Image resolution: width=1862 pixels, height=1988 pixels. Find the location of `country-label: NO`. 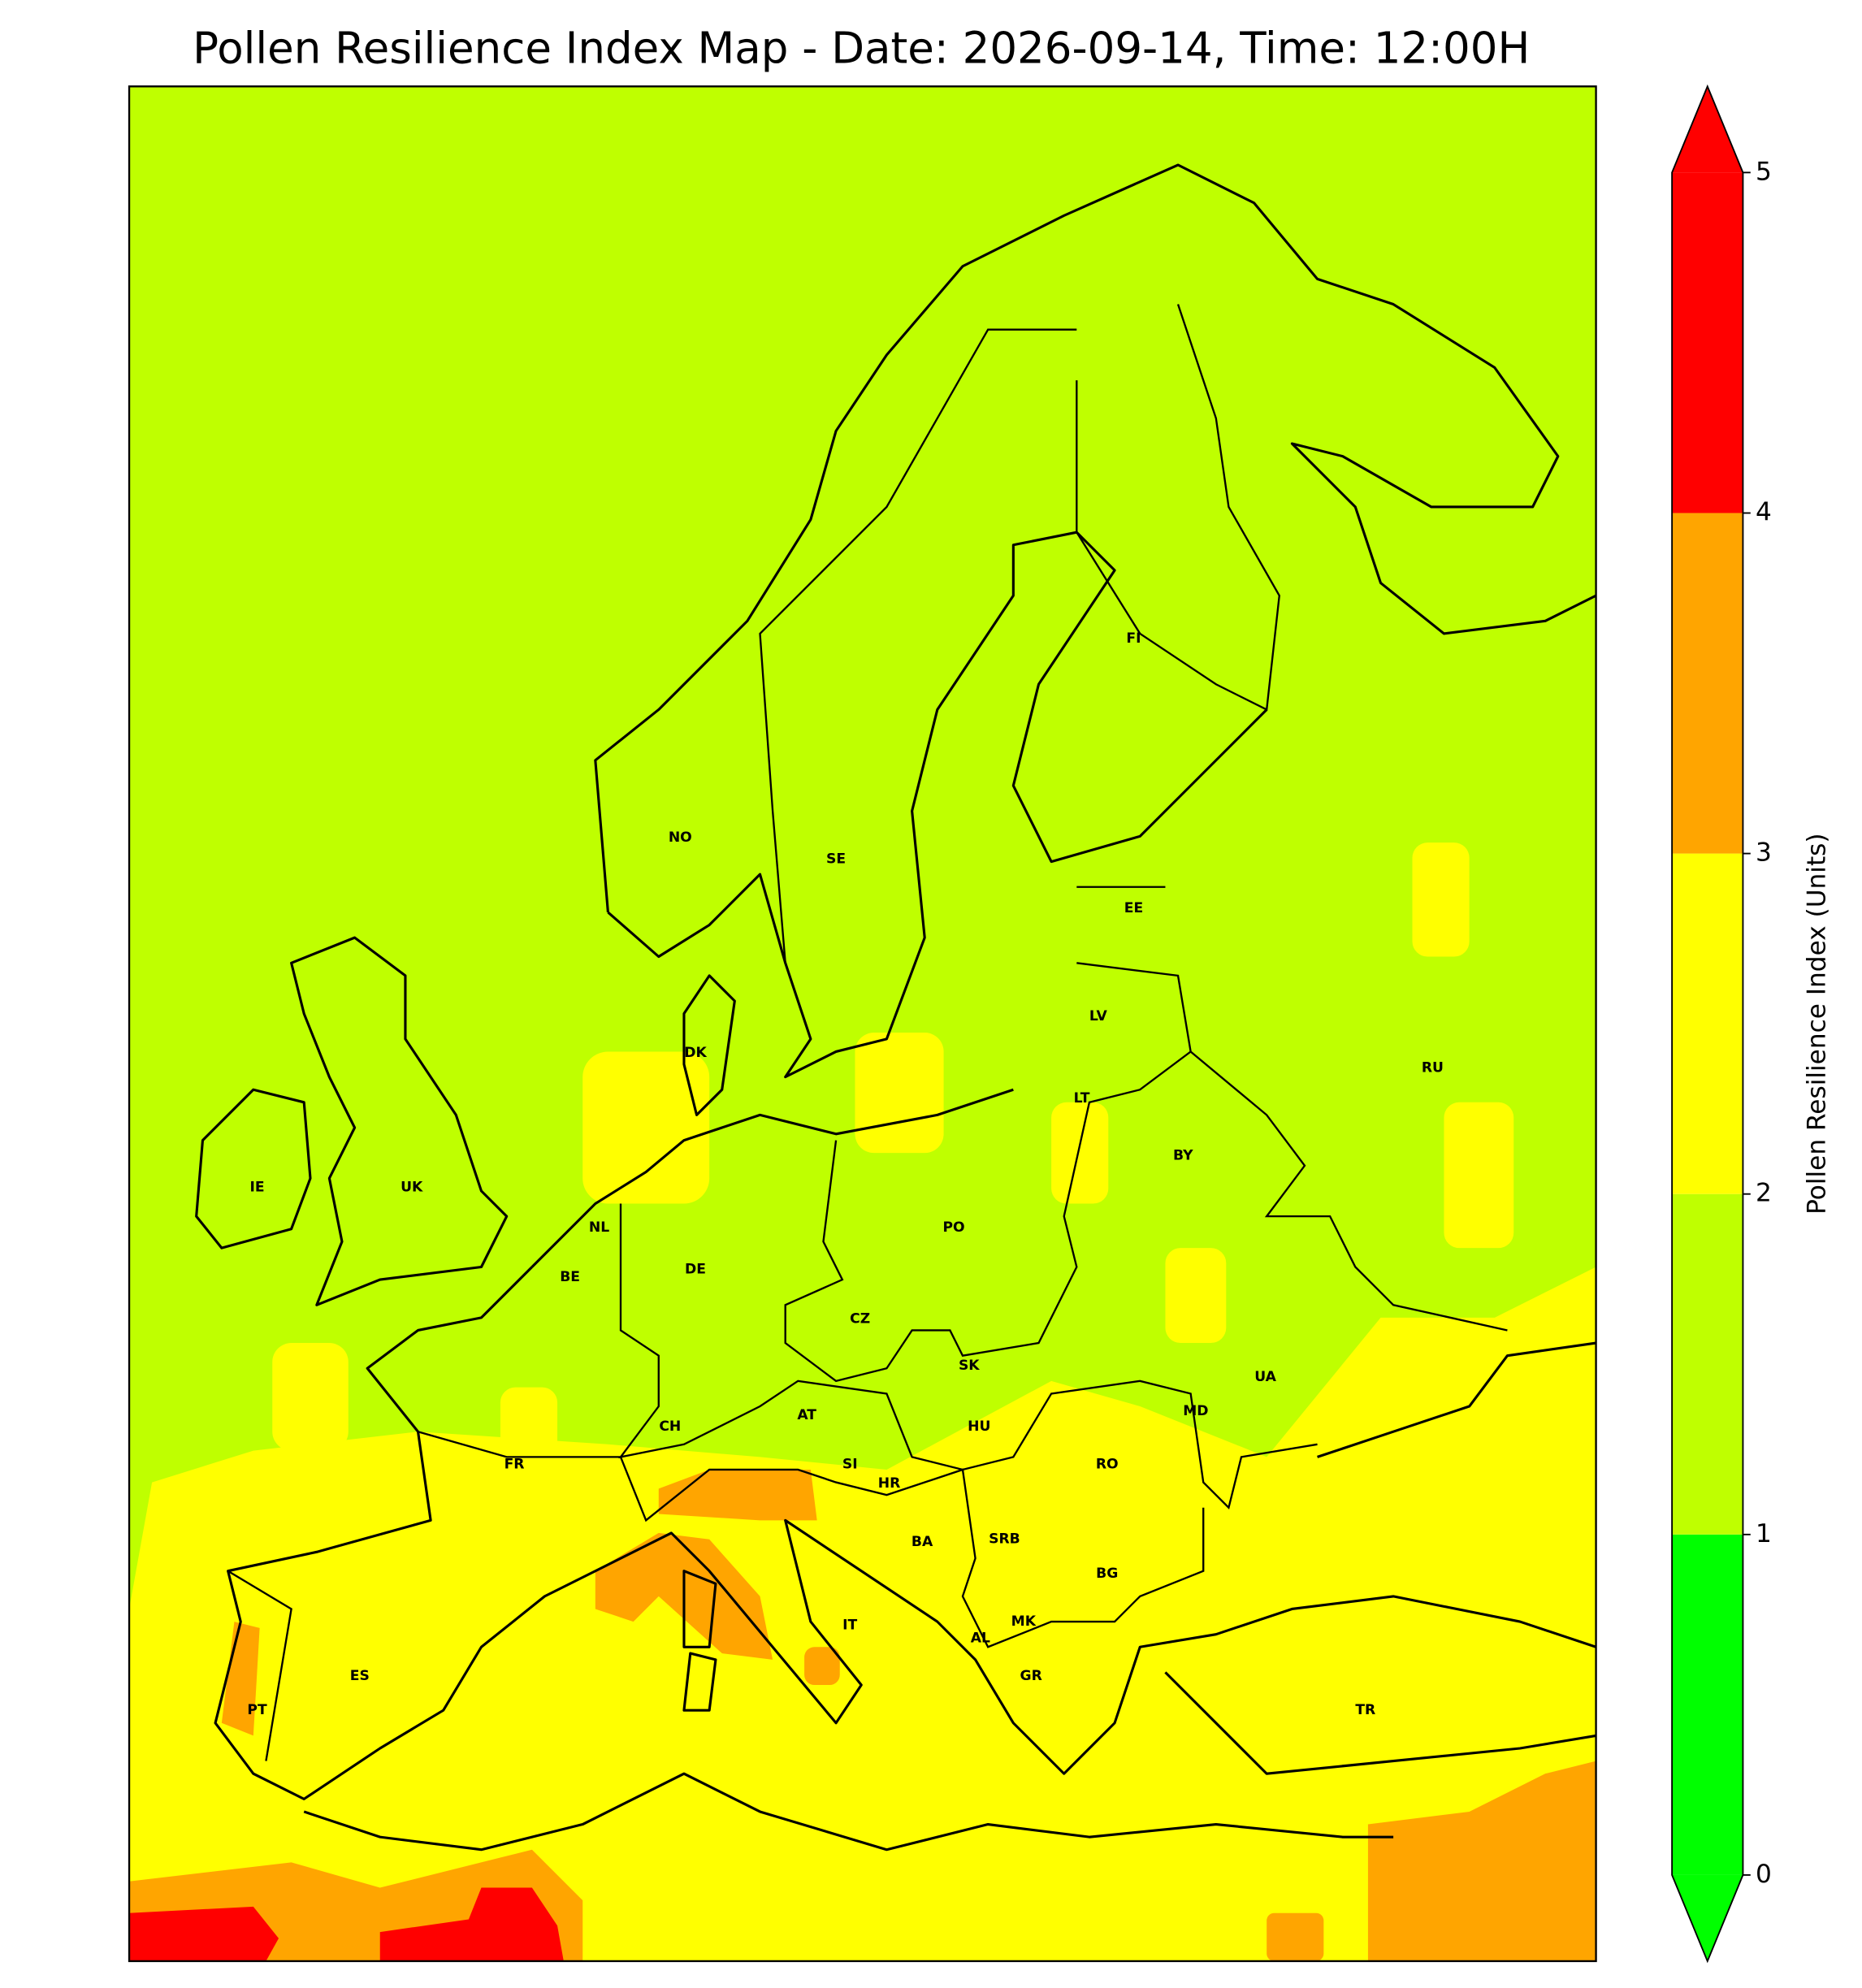

country-label: NO is located at coordinates (681, 838).